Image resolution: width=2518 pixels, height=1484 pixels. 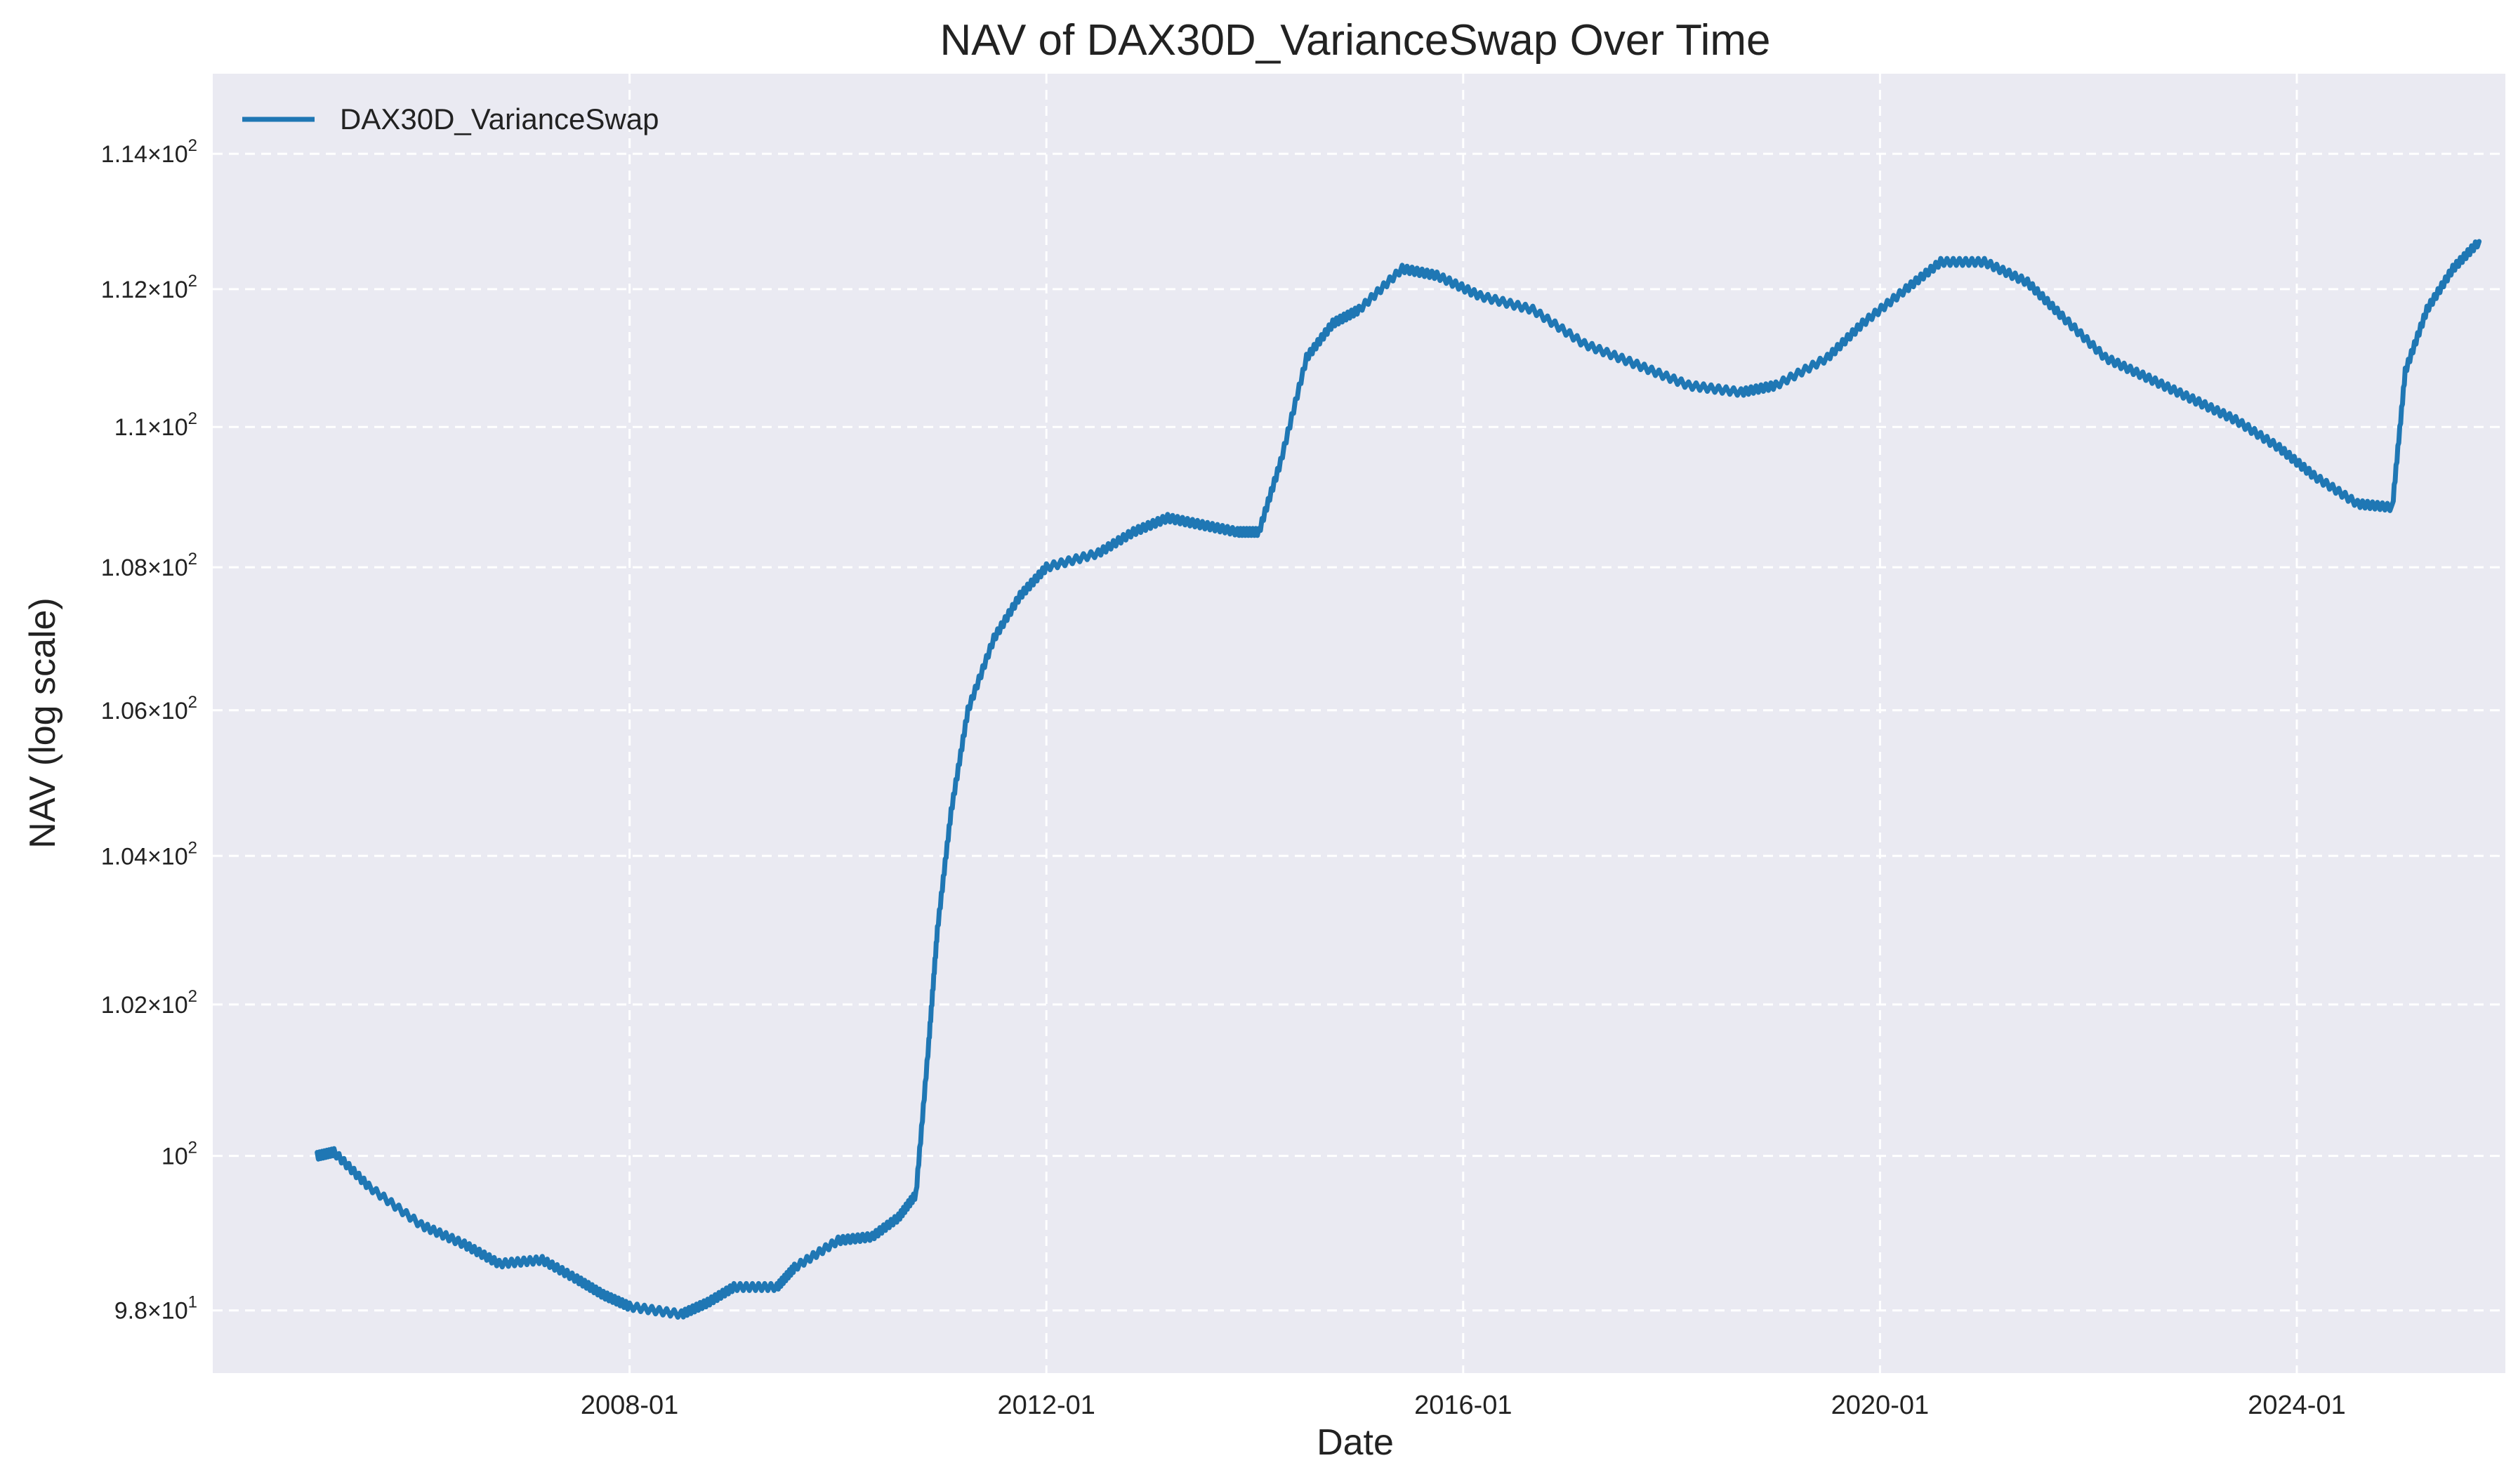 What do you see at coordinates (43, 723) in the screenshot?
I see `y-axis-label: NAV (log scale)` at bounding box center [43, 723].